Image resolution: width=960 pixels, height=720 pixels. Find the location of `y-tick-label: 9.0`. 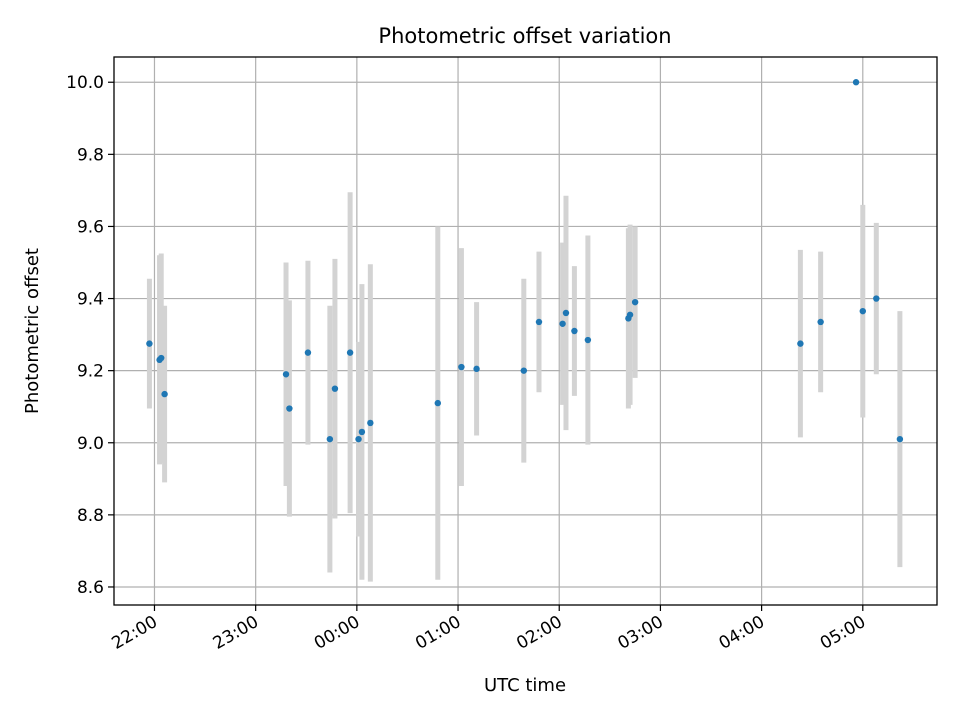

y-tick-label: 9.0 is located at coordinates (90, 444).